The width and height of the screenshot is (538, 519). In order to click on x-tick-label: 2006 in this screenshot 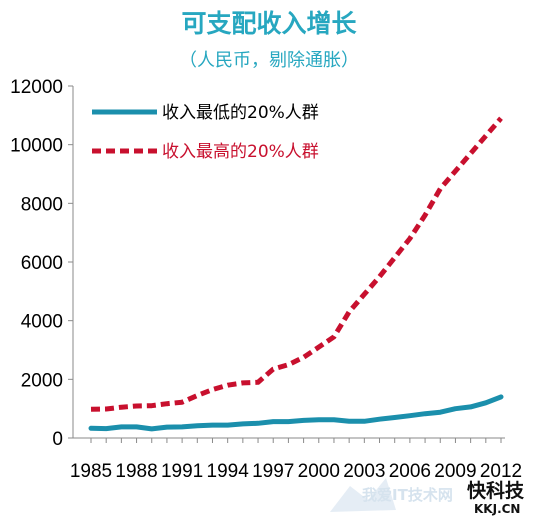, I will do `click(410, 471)`.